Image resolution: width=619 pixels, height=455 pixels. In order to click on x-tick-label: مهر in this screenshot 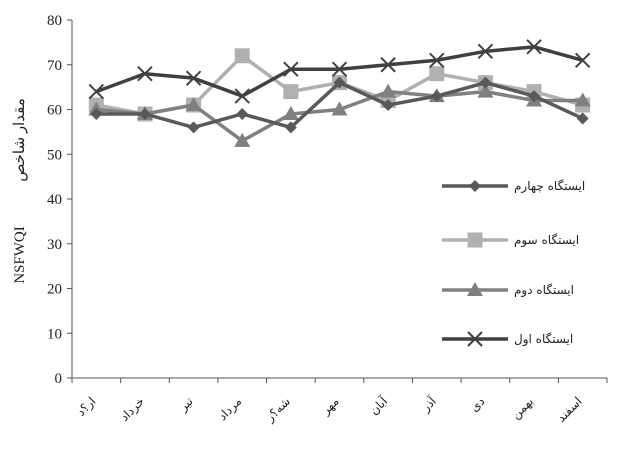, I will do `click(330, 406)`.